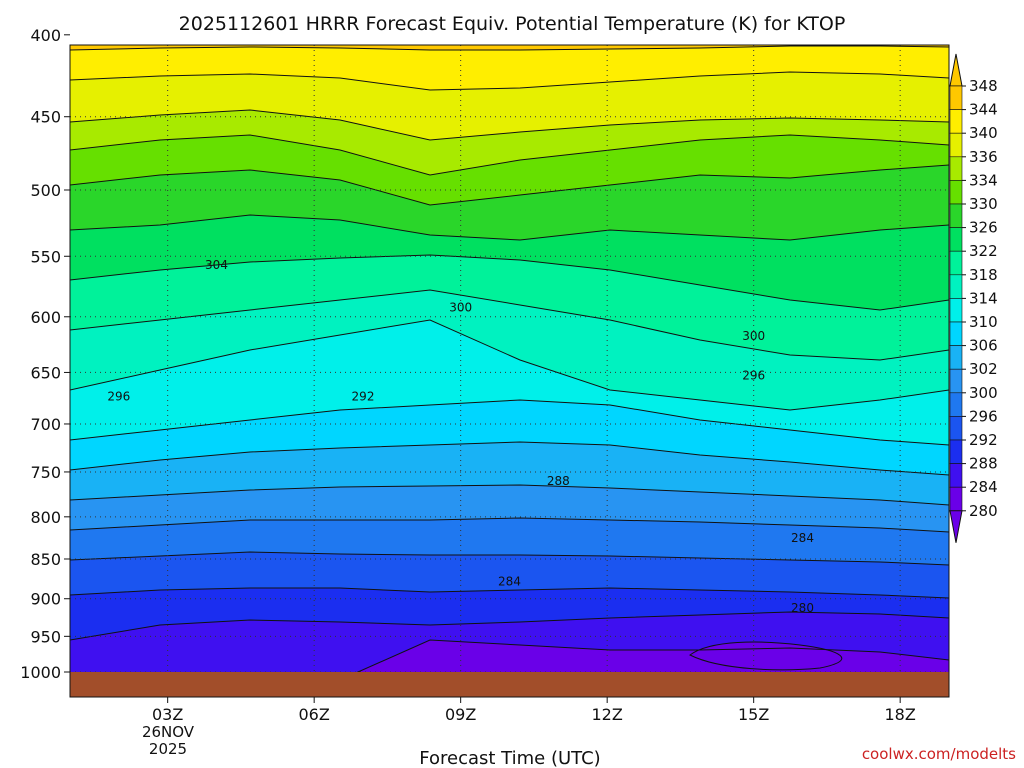  What do you see at coordinates (983, 133) in the screenshot?
I see `colorbar-label: 340` at bounding box center [983, 133].